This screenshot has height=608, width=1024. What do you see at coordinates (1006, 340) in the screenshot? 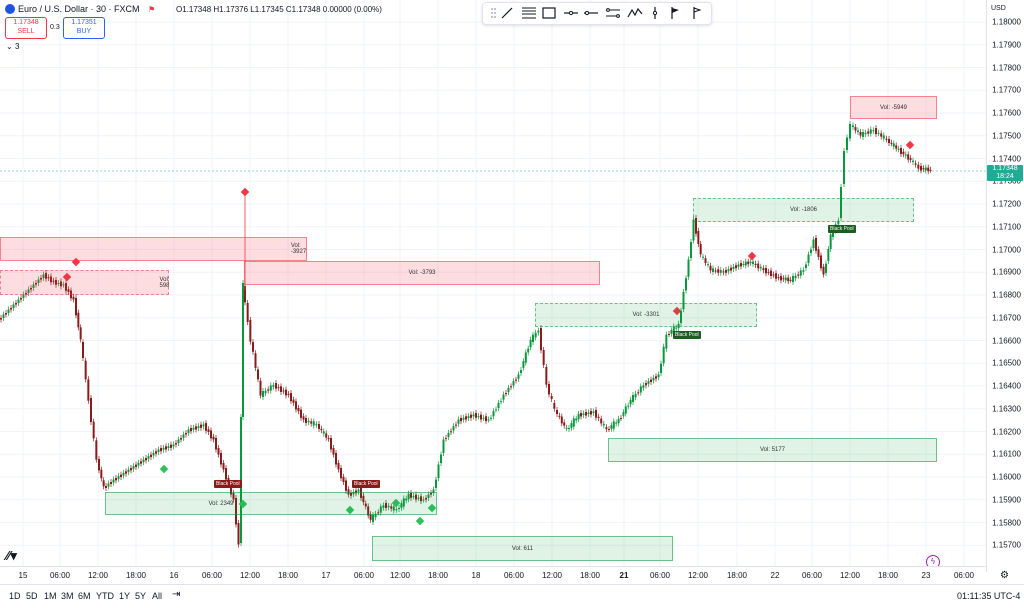
I see `price-tick: 1.16600` at bounding box center [1006, 340].